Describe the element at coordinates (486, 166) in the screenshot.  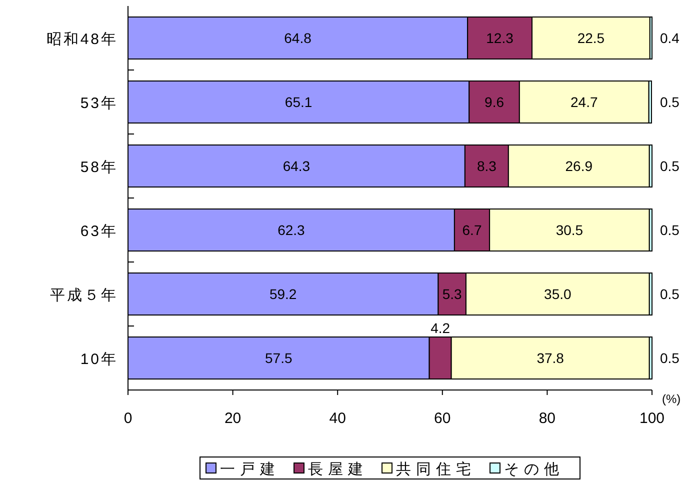
I see `data-label: 8.3` at that location.